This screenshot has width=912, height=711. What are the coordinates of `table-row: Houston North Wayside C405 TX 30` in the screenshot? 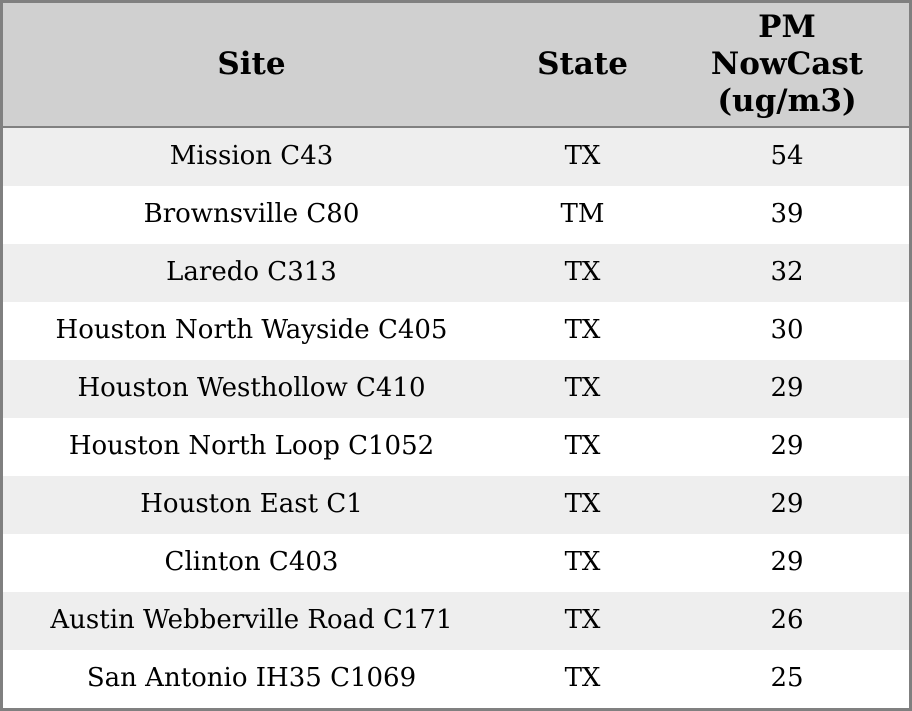 It's located at (456, 331).